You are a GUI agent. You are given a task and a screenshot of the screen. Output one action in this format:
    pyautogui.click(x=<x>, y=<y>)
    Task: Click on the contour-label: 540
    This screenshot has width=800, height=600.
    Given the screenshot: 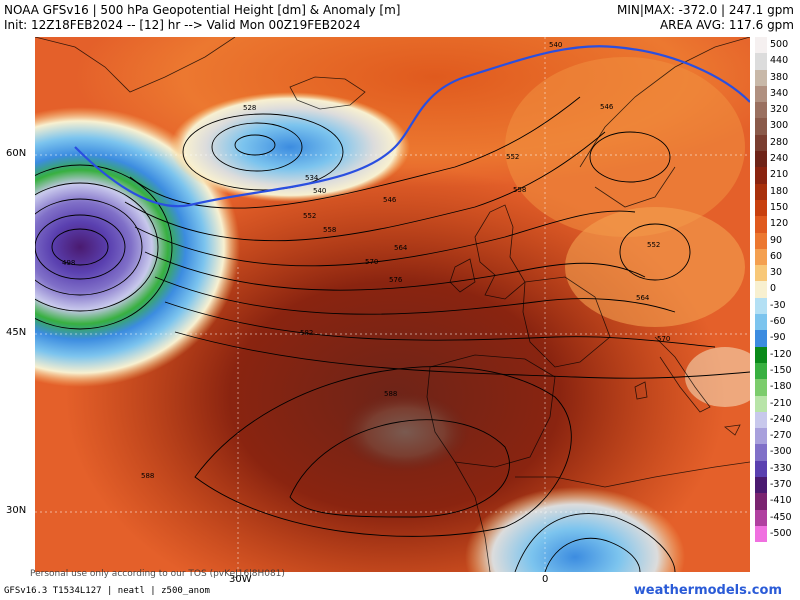 What is the action you would take?
    pyautogui.click(x=319, y=191)
    